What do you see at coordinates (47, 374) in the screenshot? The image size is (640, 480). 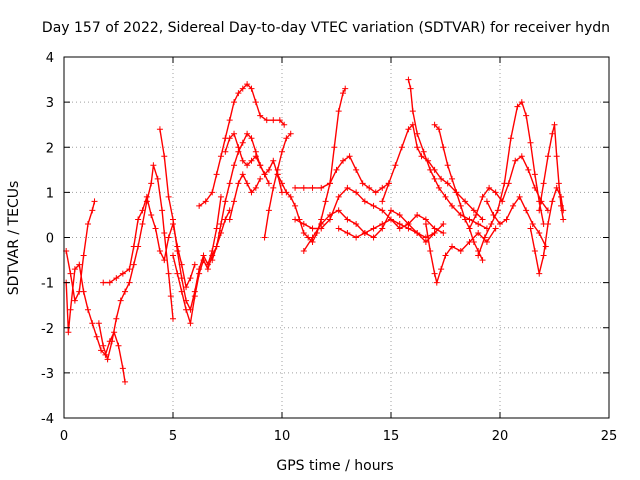 I see `y-tick-label: -3` at bounding box center [47, 374].